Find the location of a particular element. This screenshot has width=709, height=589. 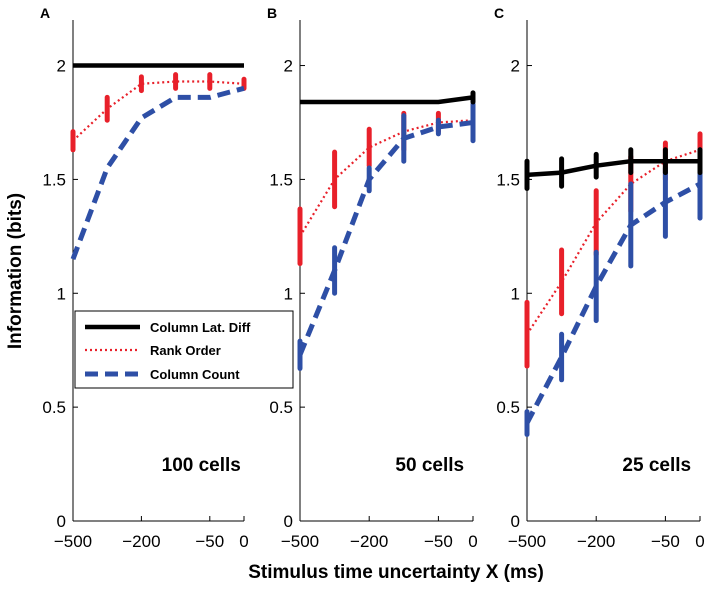

legend: Column Lat. Diff Rank Order Column Count is located at coordinates (184, 349).